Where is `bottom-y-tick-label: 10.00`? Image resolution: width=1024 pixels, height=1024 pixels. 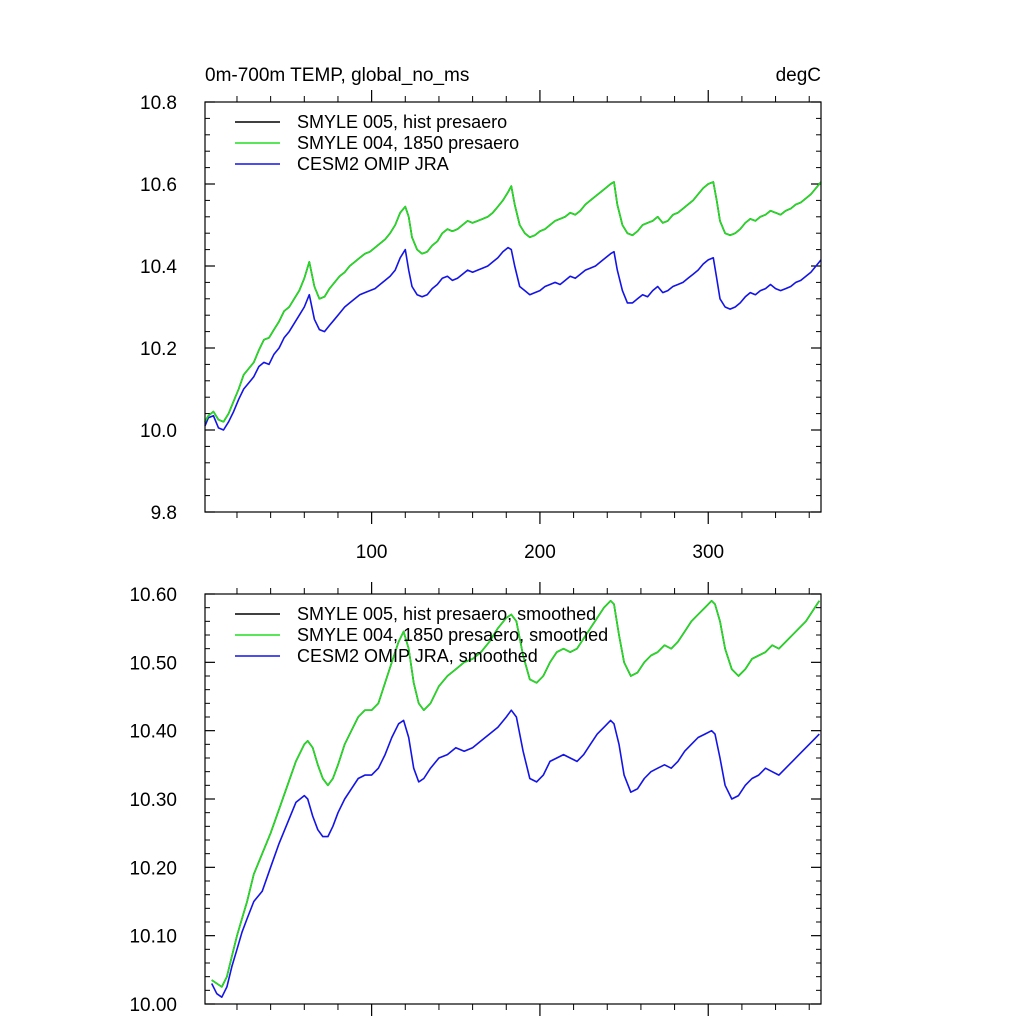 bottom-y-tick-label: 10.00 is located at coordinates (153, 1005).